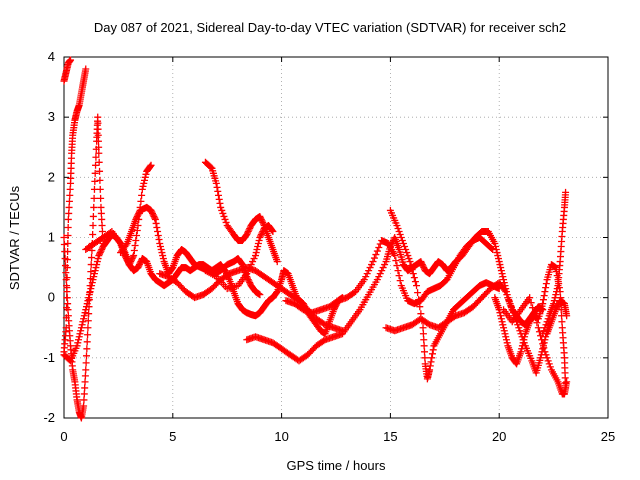 Image resolution: width=640 pixels, height=480 pixels. Describe the element at coordinates (281, 436) in the screenshot. I see `x-tick-label: 10` at that location.